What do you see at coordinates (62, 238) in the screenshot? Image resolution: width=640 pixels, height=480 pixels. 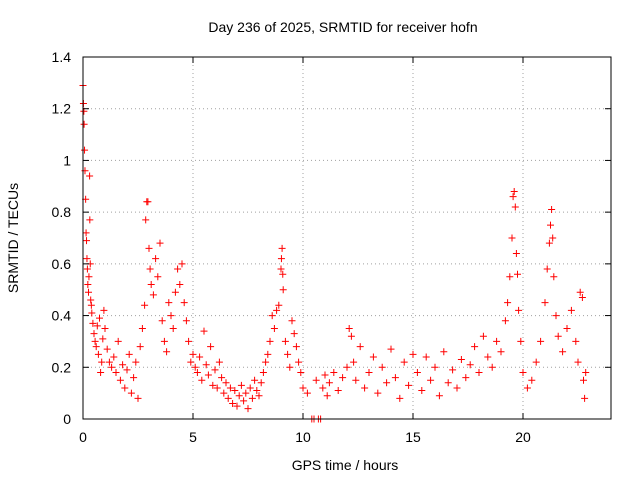 I see `y-tick-labels: 0 0.2 0.4 0.6 0.8 1 1.2 1.4` at bounding box center [62, 238].